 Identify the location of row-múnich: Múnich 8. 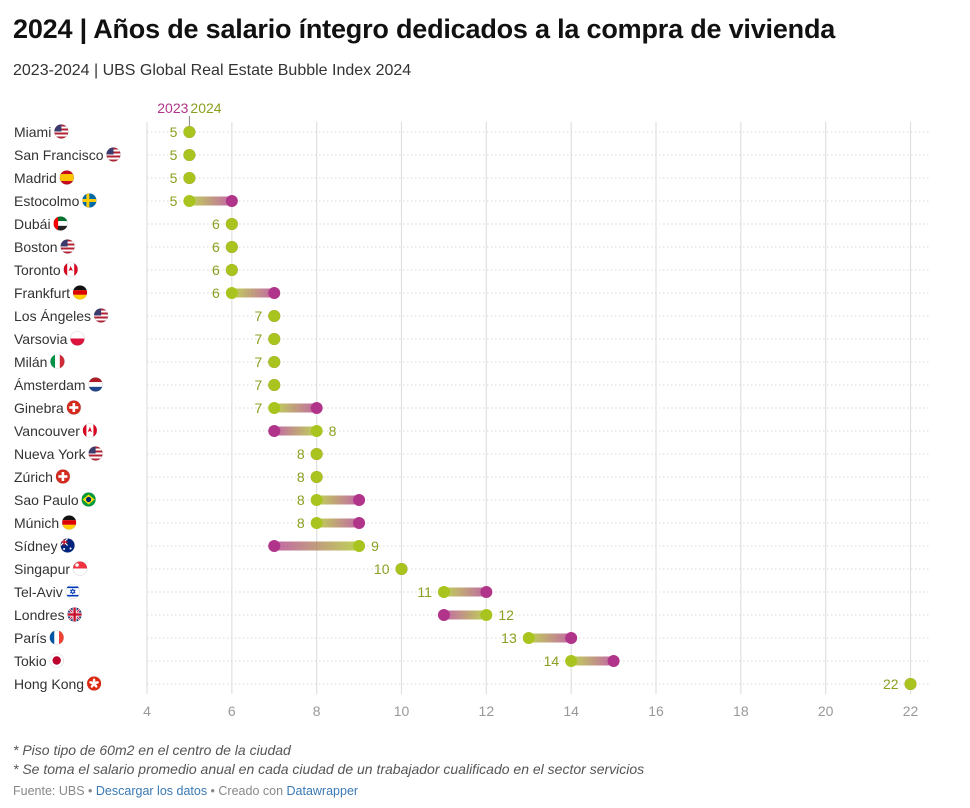
(472, 523).